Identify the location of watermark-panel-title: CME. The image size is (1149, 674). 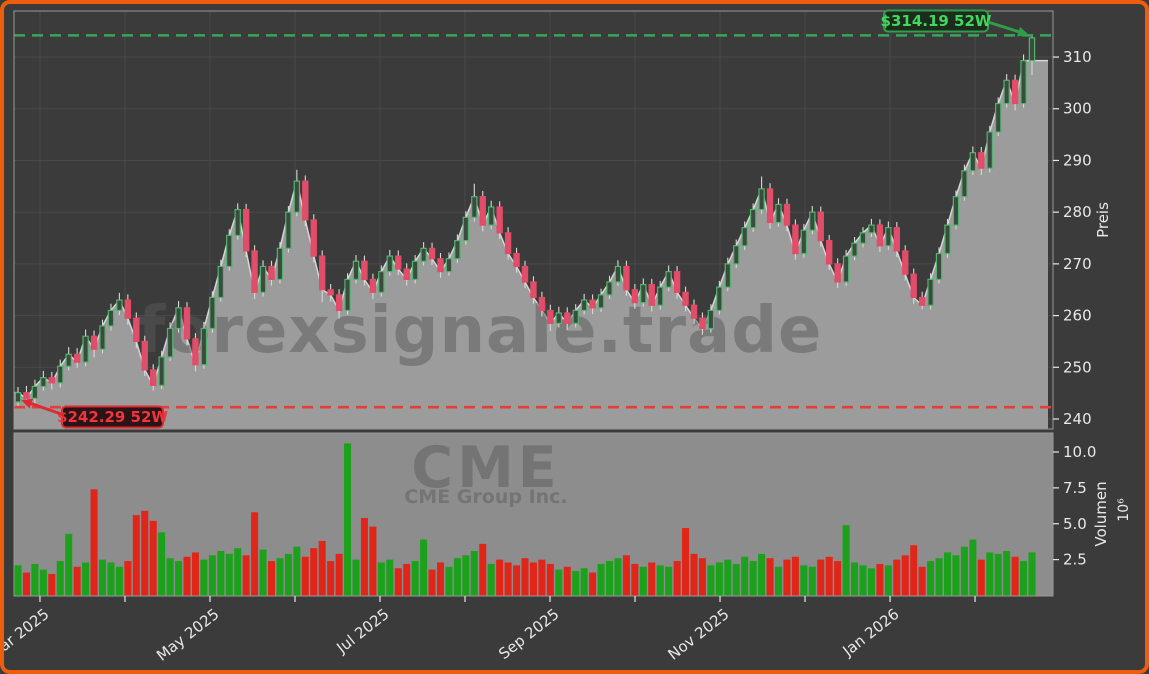
(486, 468).